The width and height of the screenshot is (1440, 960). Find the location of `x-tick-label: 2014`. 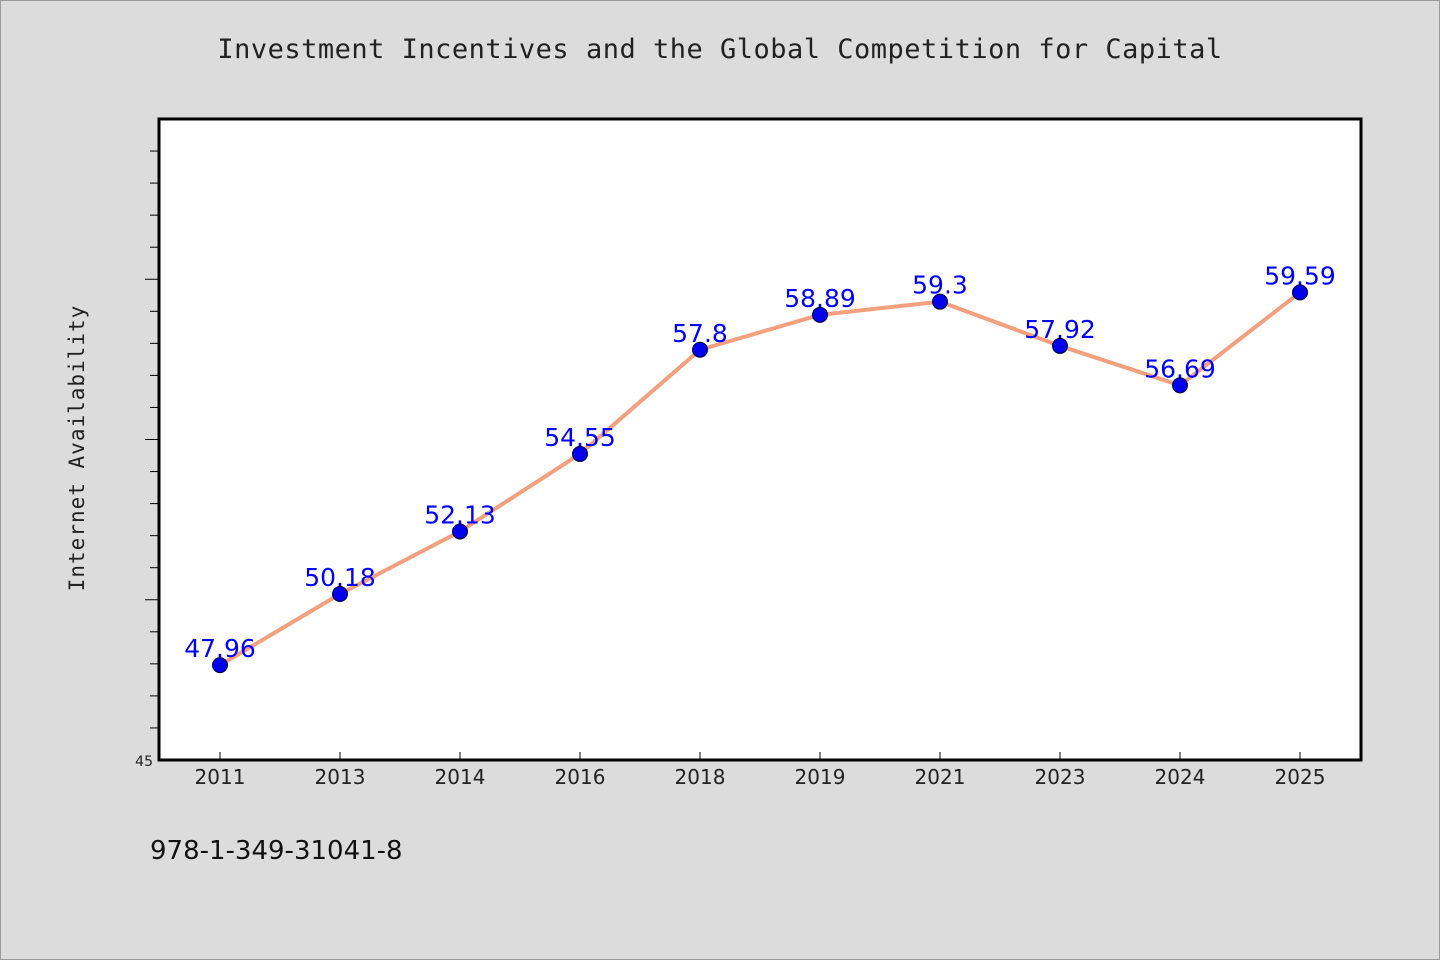

x-tick-label: 2014 is located at coordinates (460, 777).